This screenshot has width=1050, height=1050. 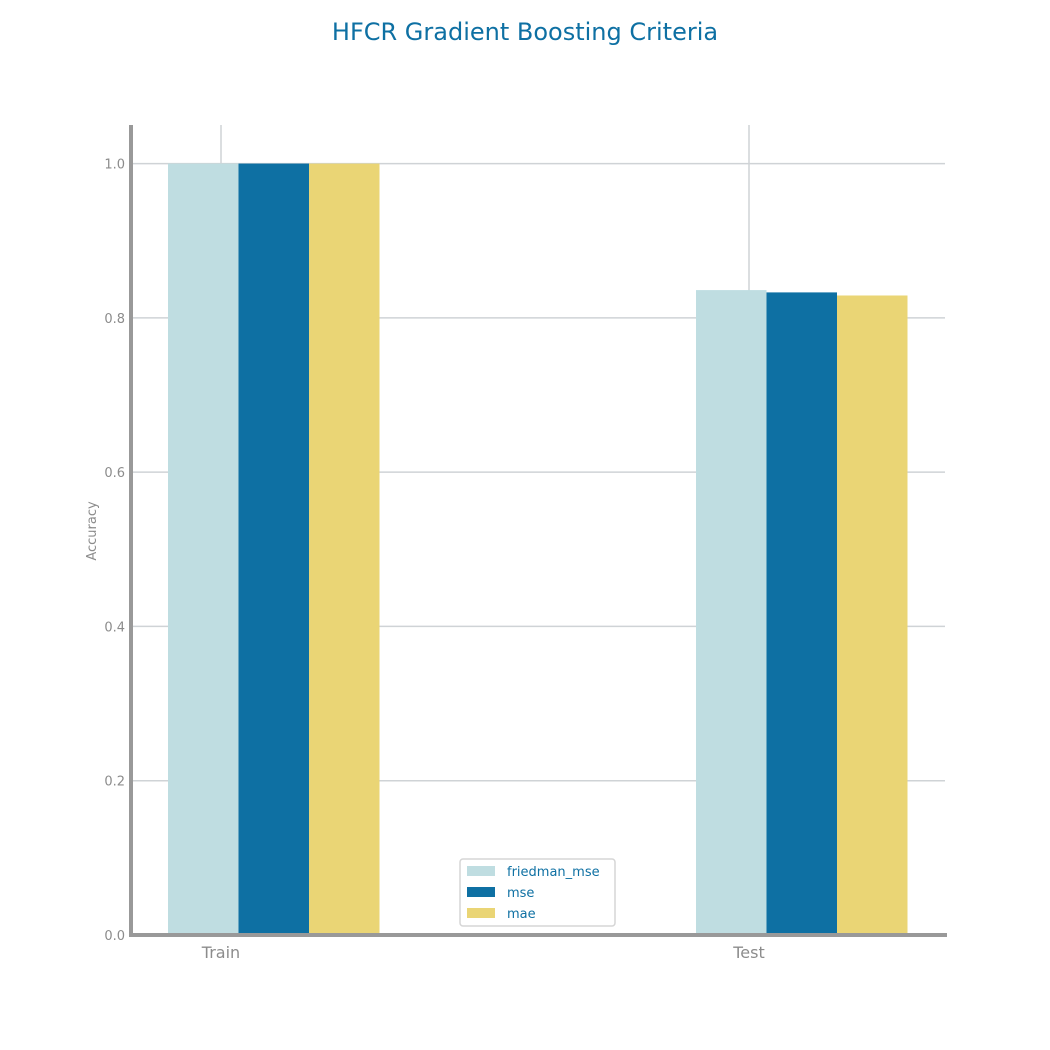 I want to click on legend-label-friedman_mse: friedman_mse, so click(x=553, y=872).